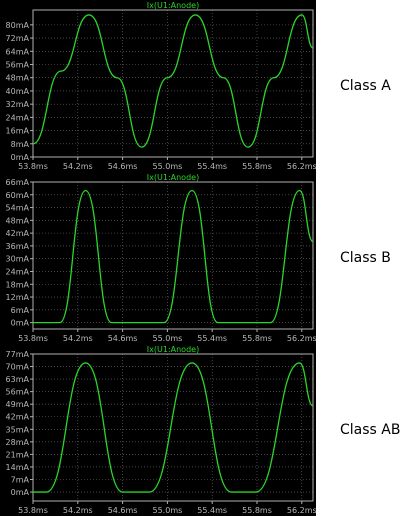 This screenshot has width=420, height=516. I want to click on y-tick-label: 12mA, so click(18, 297).